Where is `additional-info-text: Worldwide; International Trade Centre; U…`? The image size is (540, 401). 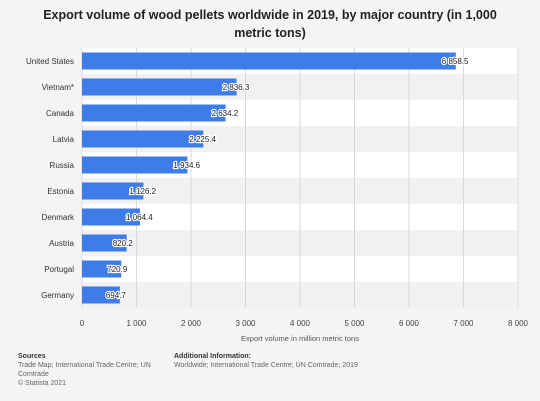
additional-info-text: Worldwide; International Trade Centre; U… is located at coordinates (266, 365).